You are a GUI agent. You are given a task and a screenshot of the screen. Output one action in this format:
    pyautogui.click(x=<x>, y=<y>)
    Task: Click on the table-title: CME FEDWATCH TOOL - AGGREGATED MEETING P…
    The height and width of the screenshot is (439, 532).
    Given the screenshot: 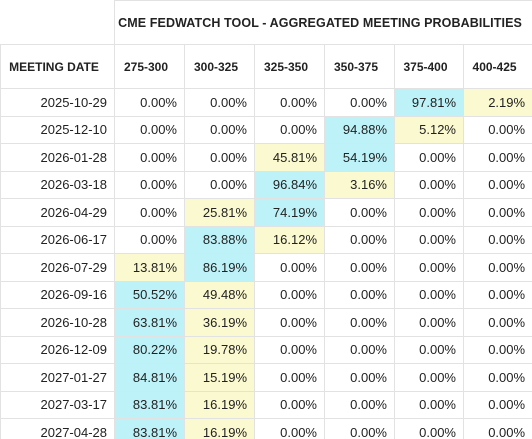 What is the action you would take?
    pyautogui.click(x=322, y=22)
    